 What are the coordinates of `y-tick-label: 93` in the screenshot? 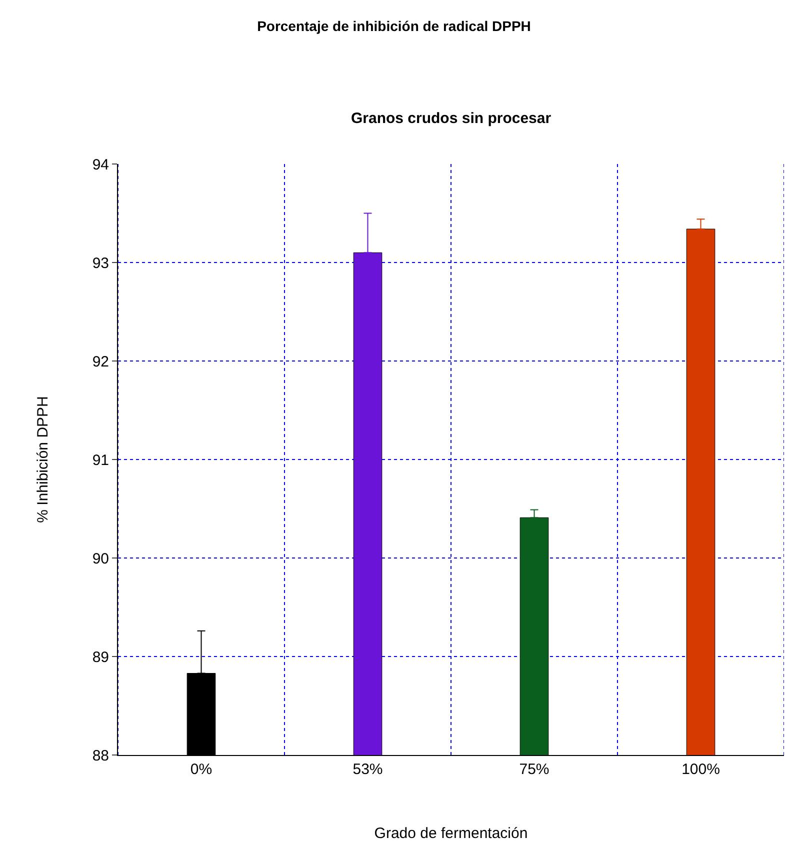 It's located at (100, 263).